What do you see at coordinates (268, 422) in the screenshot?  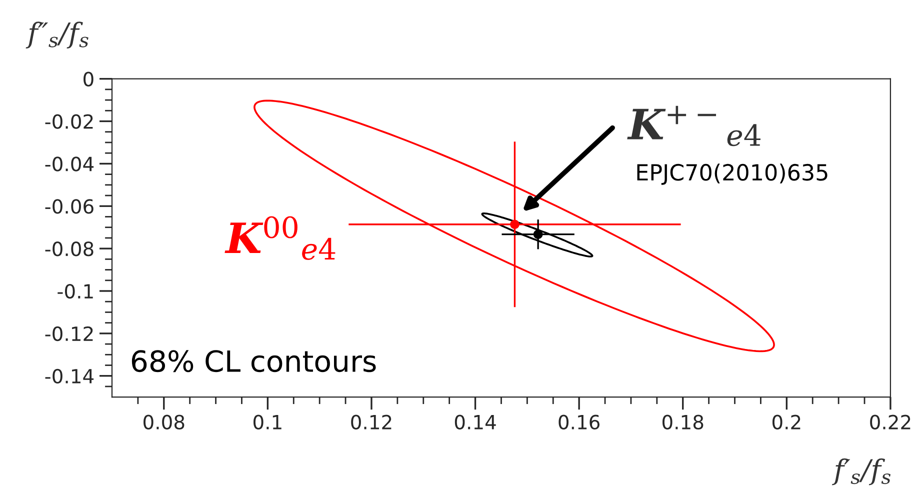 I see `x-tick-label: 0.1` at bounding box center [268, 422].